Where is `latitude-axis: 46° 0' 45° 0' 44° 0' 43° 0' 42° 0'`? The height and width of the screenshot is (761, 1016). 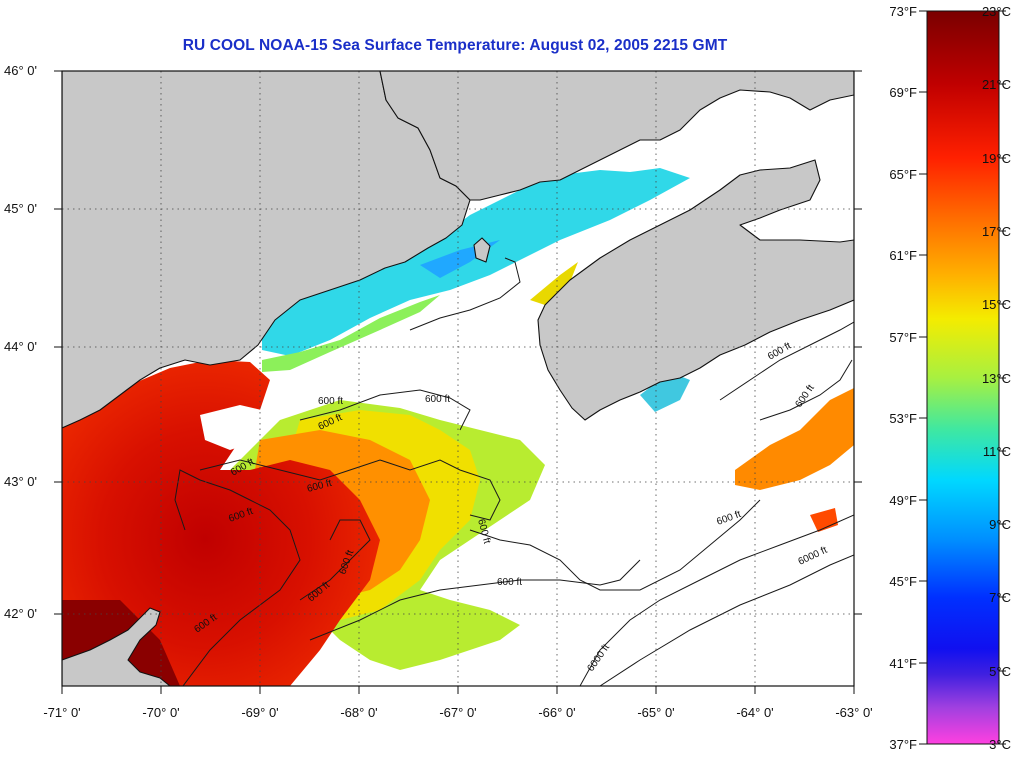
latitude-axis: 46° 0' 45° 0' 44° 0' 43° 0' 42° 0' is located at coordinates (20, 342).